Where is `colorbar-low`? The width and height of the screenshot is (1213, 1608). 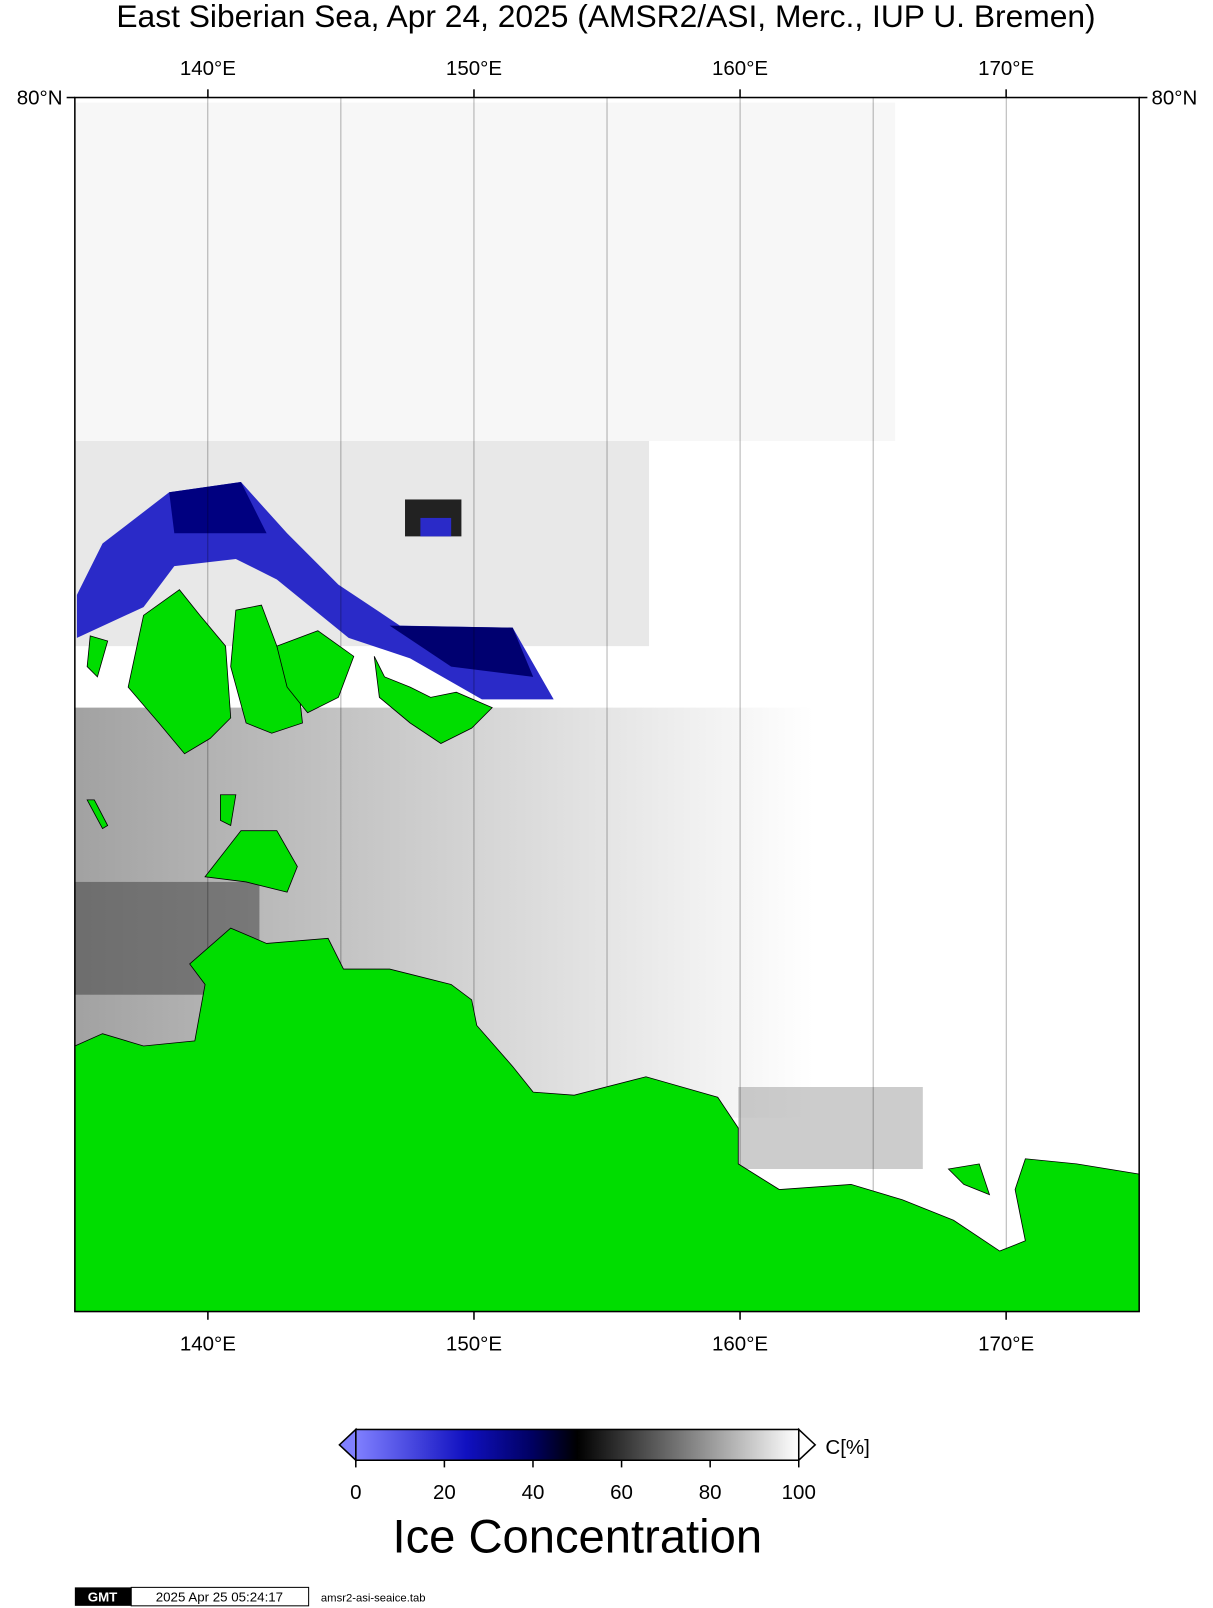
colorbar-low is located at coordinates (347, 1445).